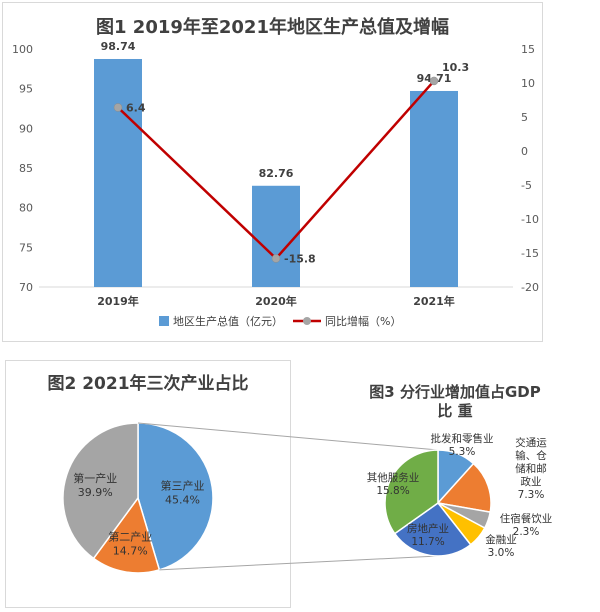 This screenshot has width=600, height=612. Describe the element at coordinates (524, 151) in the screenshot. I see `y2-axis-tick-label: 0` at that location.